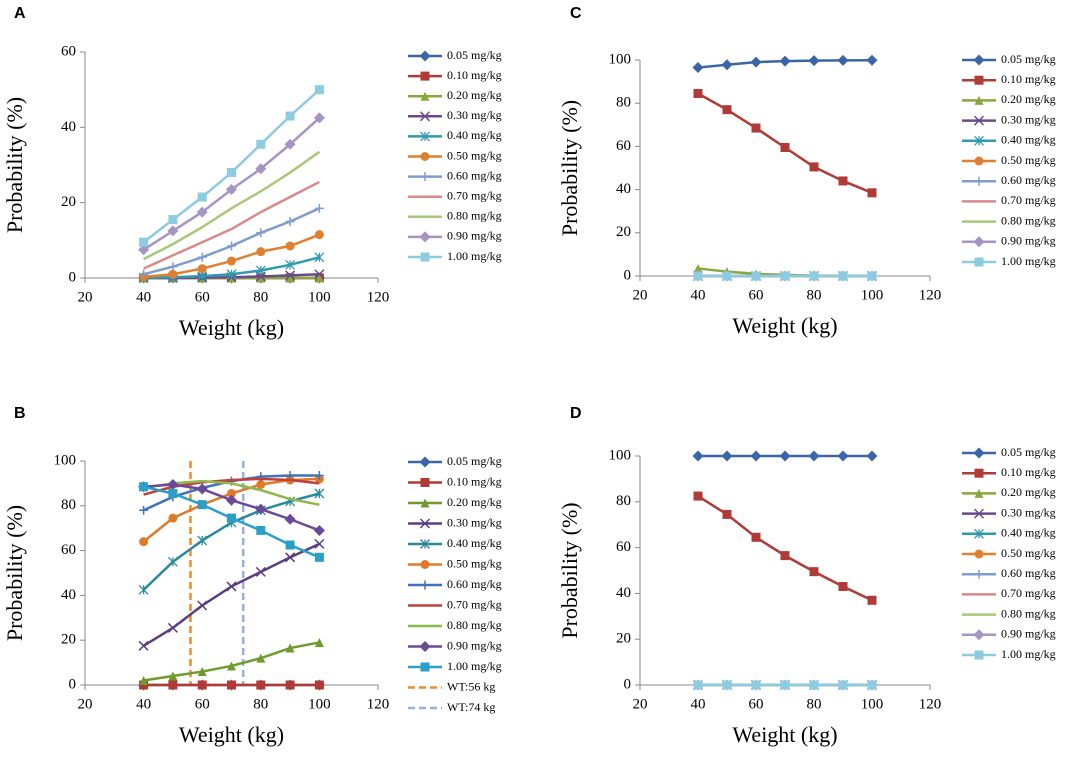  What do you see at coordinates (231, 225) in the screenshot?
I see `series-line` at bounding box center [231, 225].